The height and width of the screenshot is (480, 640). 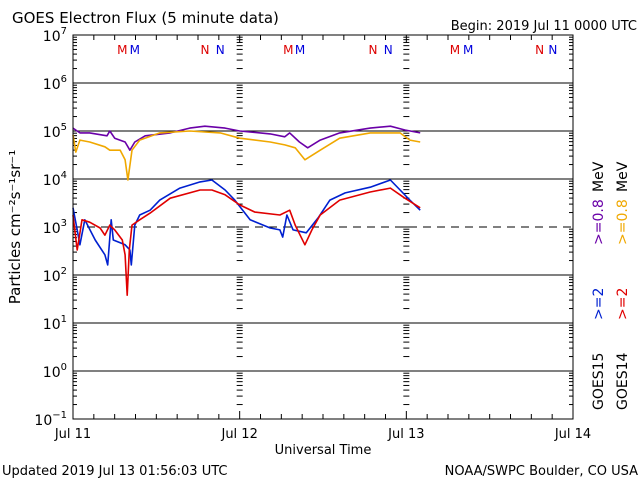 I want to click on series-line-goes15-0-8-mev, so click(x=246, y=138).